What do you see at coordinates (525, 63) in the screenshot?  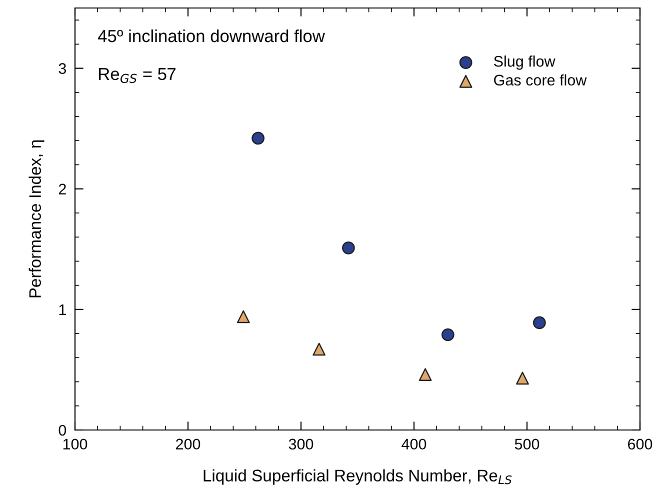 I see `legend-label: Slug flow` at bounding box center [525, 63].